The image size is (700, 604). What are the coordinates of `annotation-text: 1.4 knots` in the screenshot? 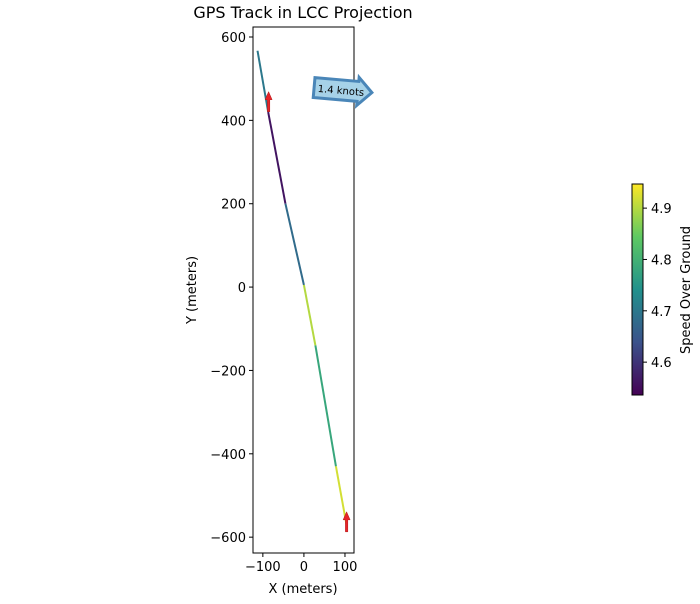 It's located at (340, 91).